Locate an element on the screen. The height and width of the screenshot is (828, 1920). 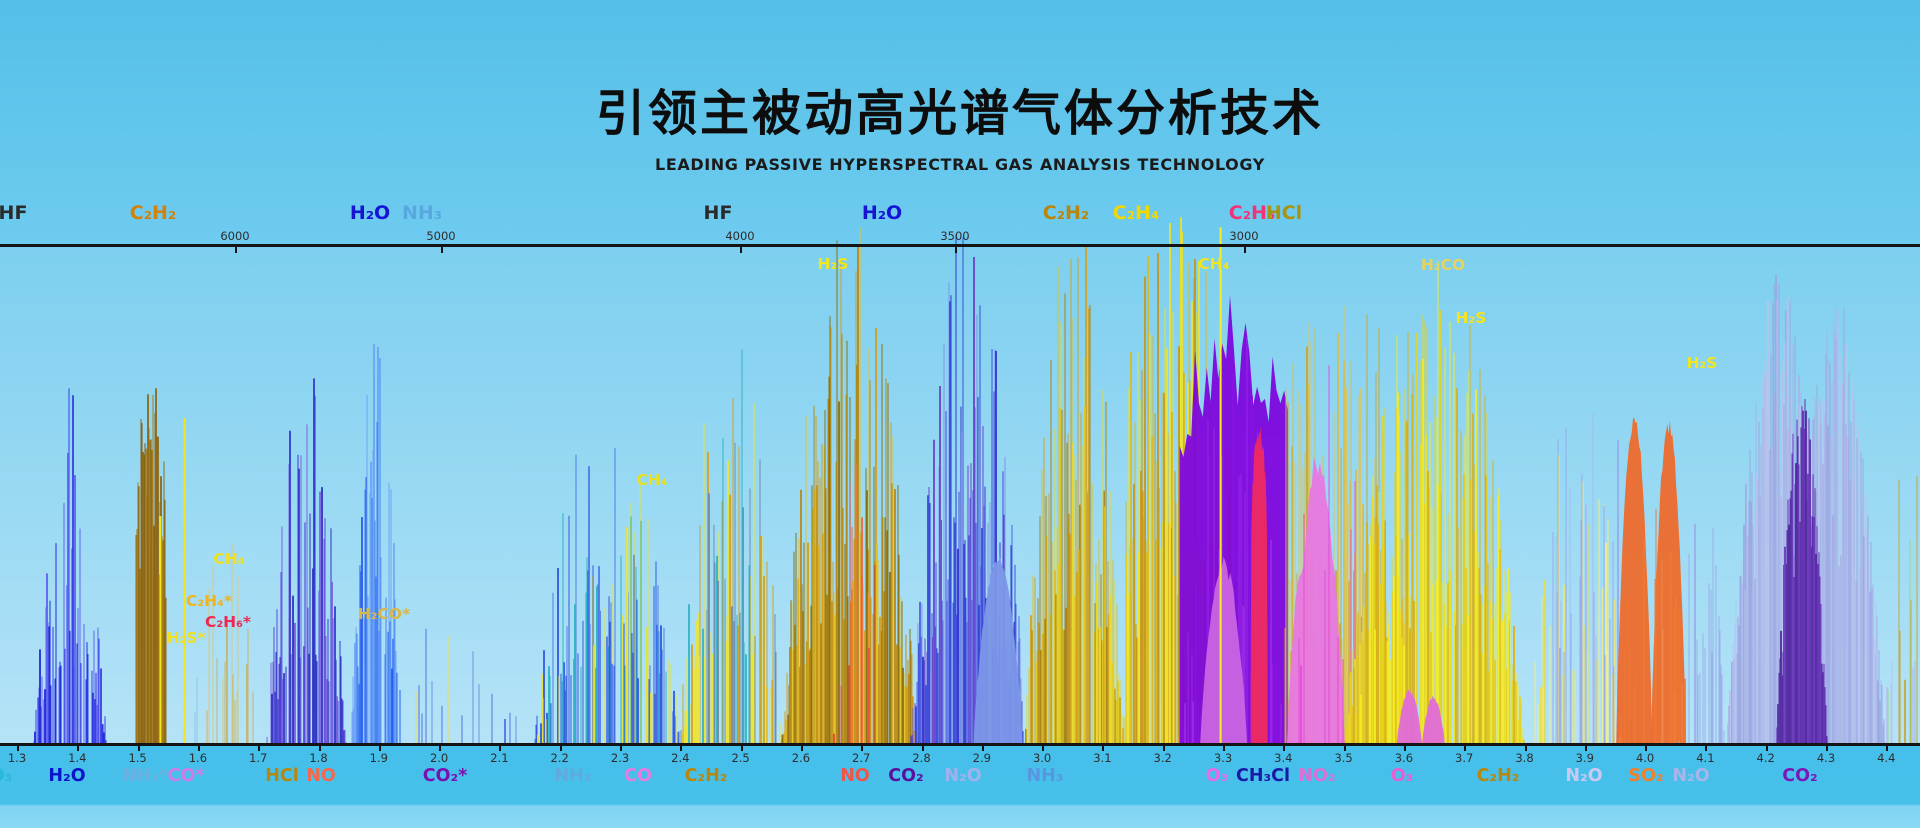
band-no2-magenta is located at coordinates (1315, 601).